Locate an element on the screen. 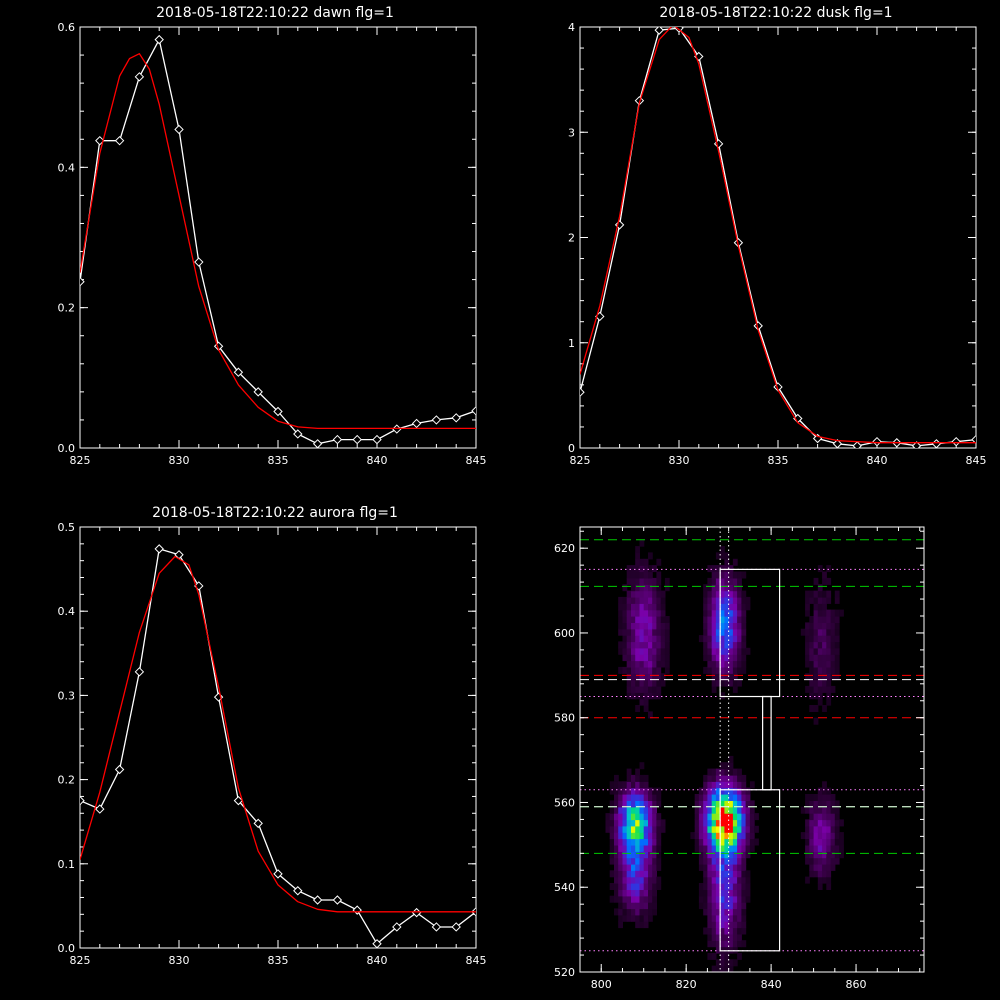  spectrum-y-tick-label: 0.1 is located at coordinates (67, 864).